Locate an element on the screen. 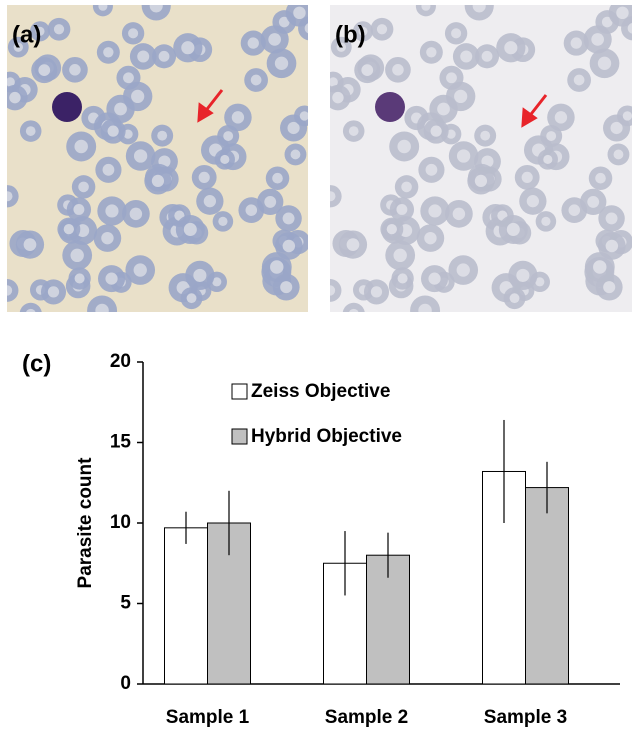 The height and width of the screenshot is (742, 639). x-tick-label: Sample 1 is located at coordinates (208, 717).